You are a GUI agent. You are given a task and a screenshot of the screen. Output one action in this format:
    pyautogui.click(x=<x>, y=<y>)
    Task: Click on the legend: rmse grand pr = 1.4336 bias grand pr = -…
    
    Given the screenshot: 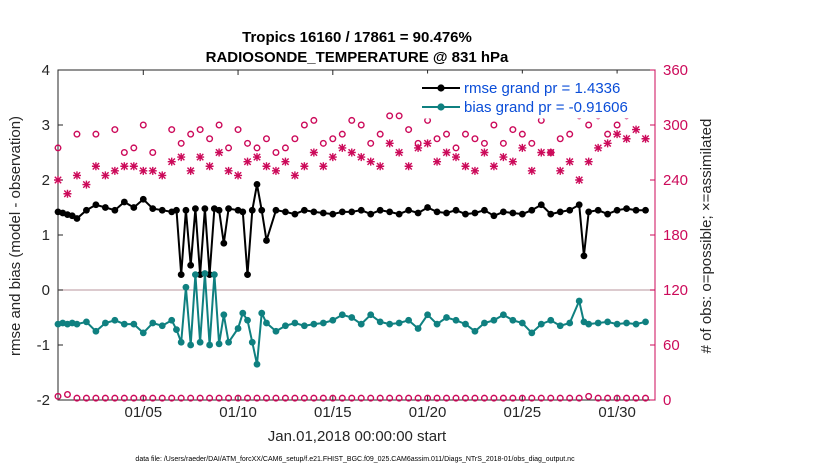 What is the action you would take?
    pyautogui.click(x=535, y=96)
    